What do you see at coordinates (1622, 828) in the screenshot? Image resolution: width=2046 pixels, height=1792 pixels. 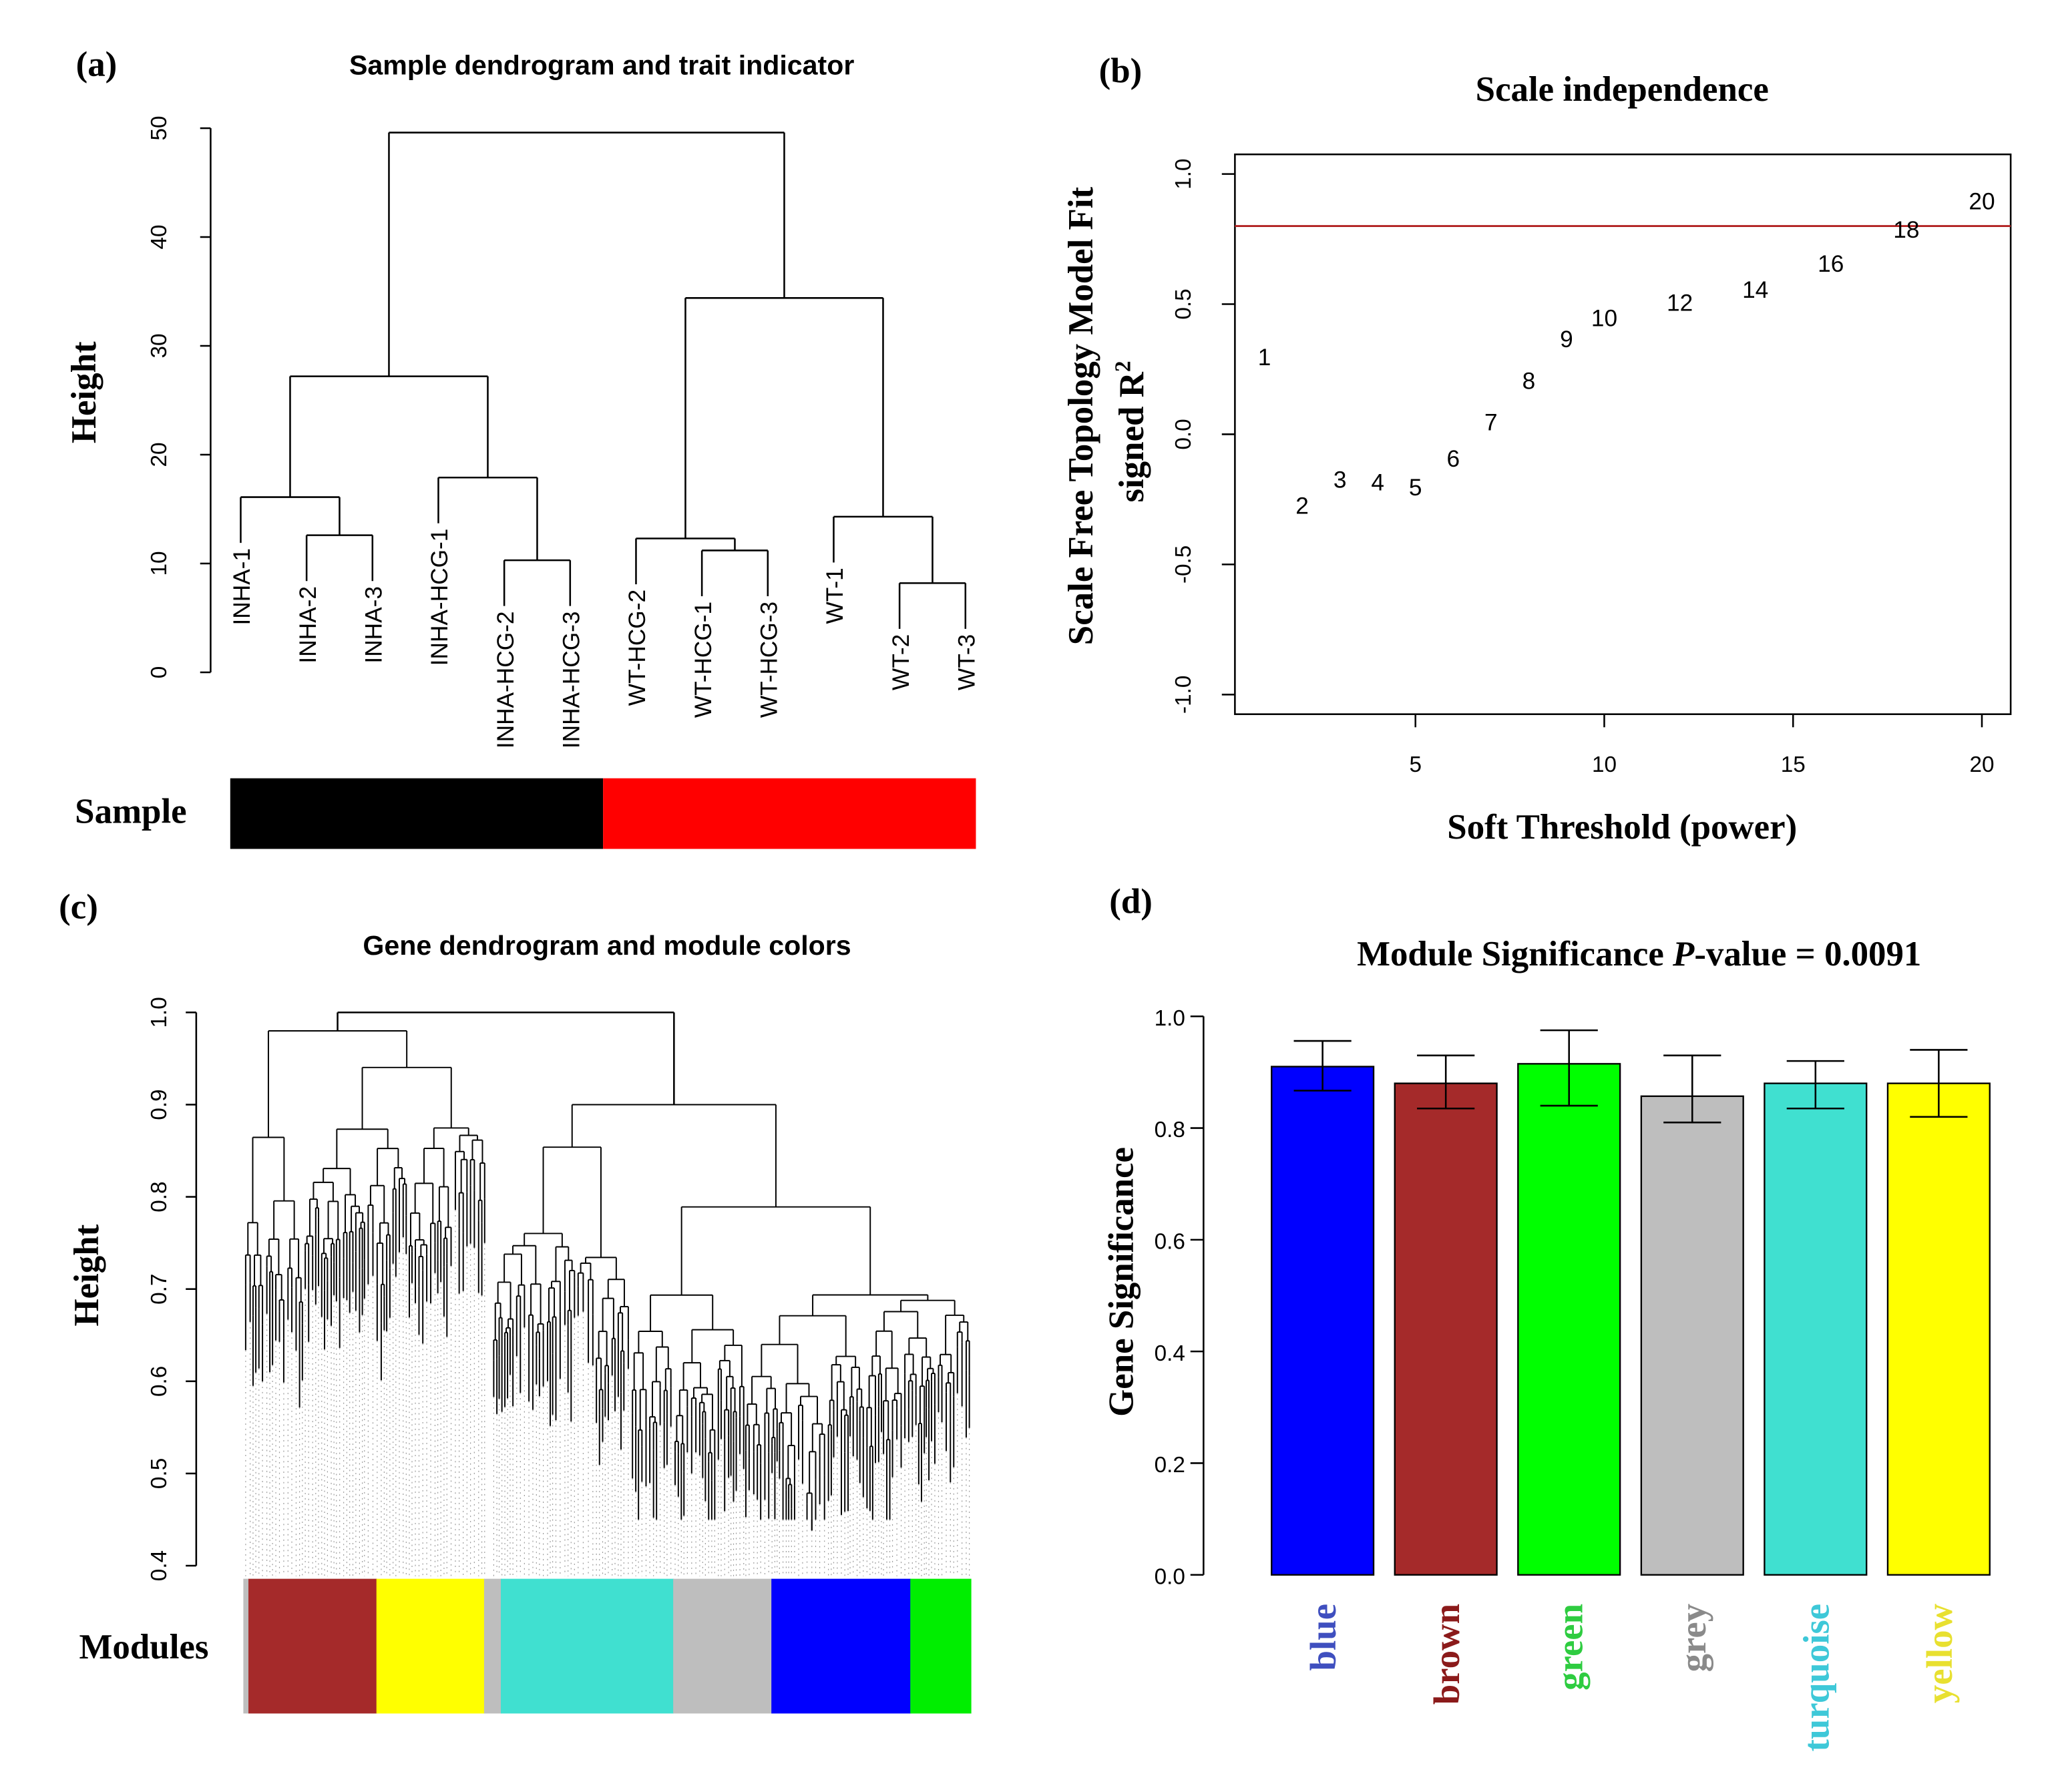 I see `xlabel-b: Soft Threshold (power)` at bounding box center [1622, 828].